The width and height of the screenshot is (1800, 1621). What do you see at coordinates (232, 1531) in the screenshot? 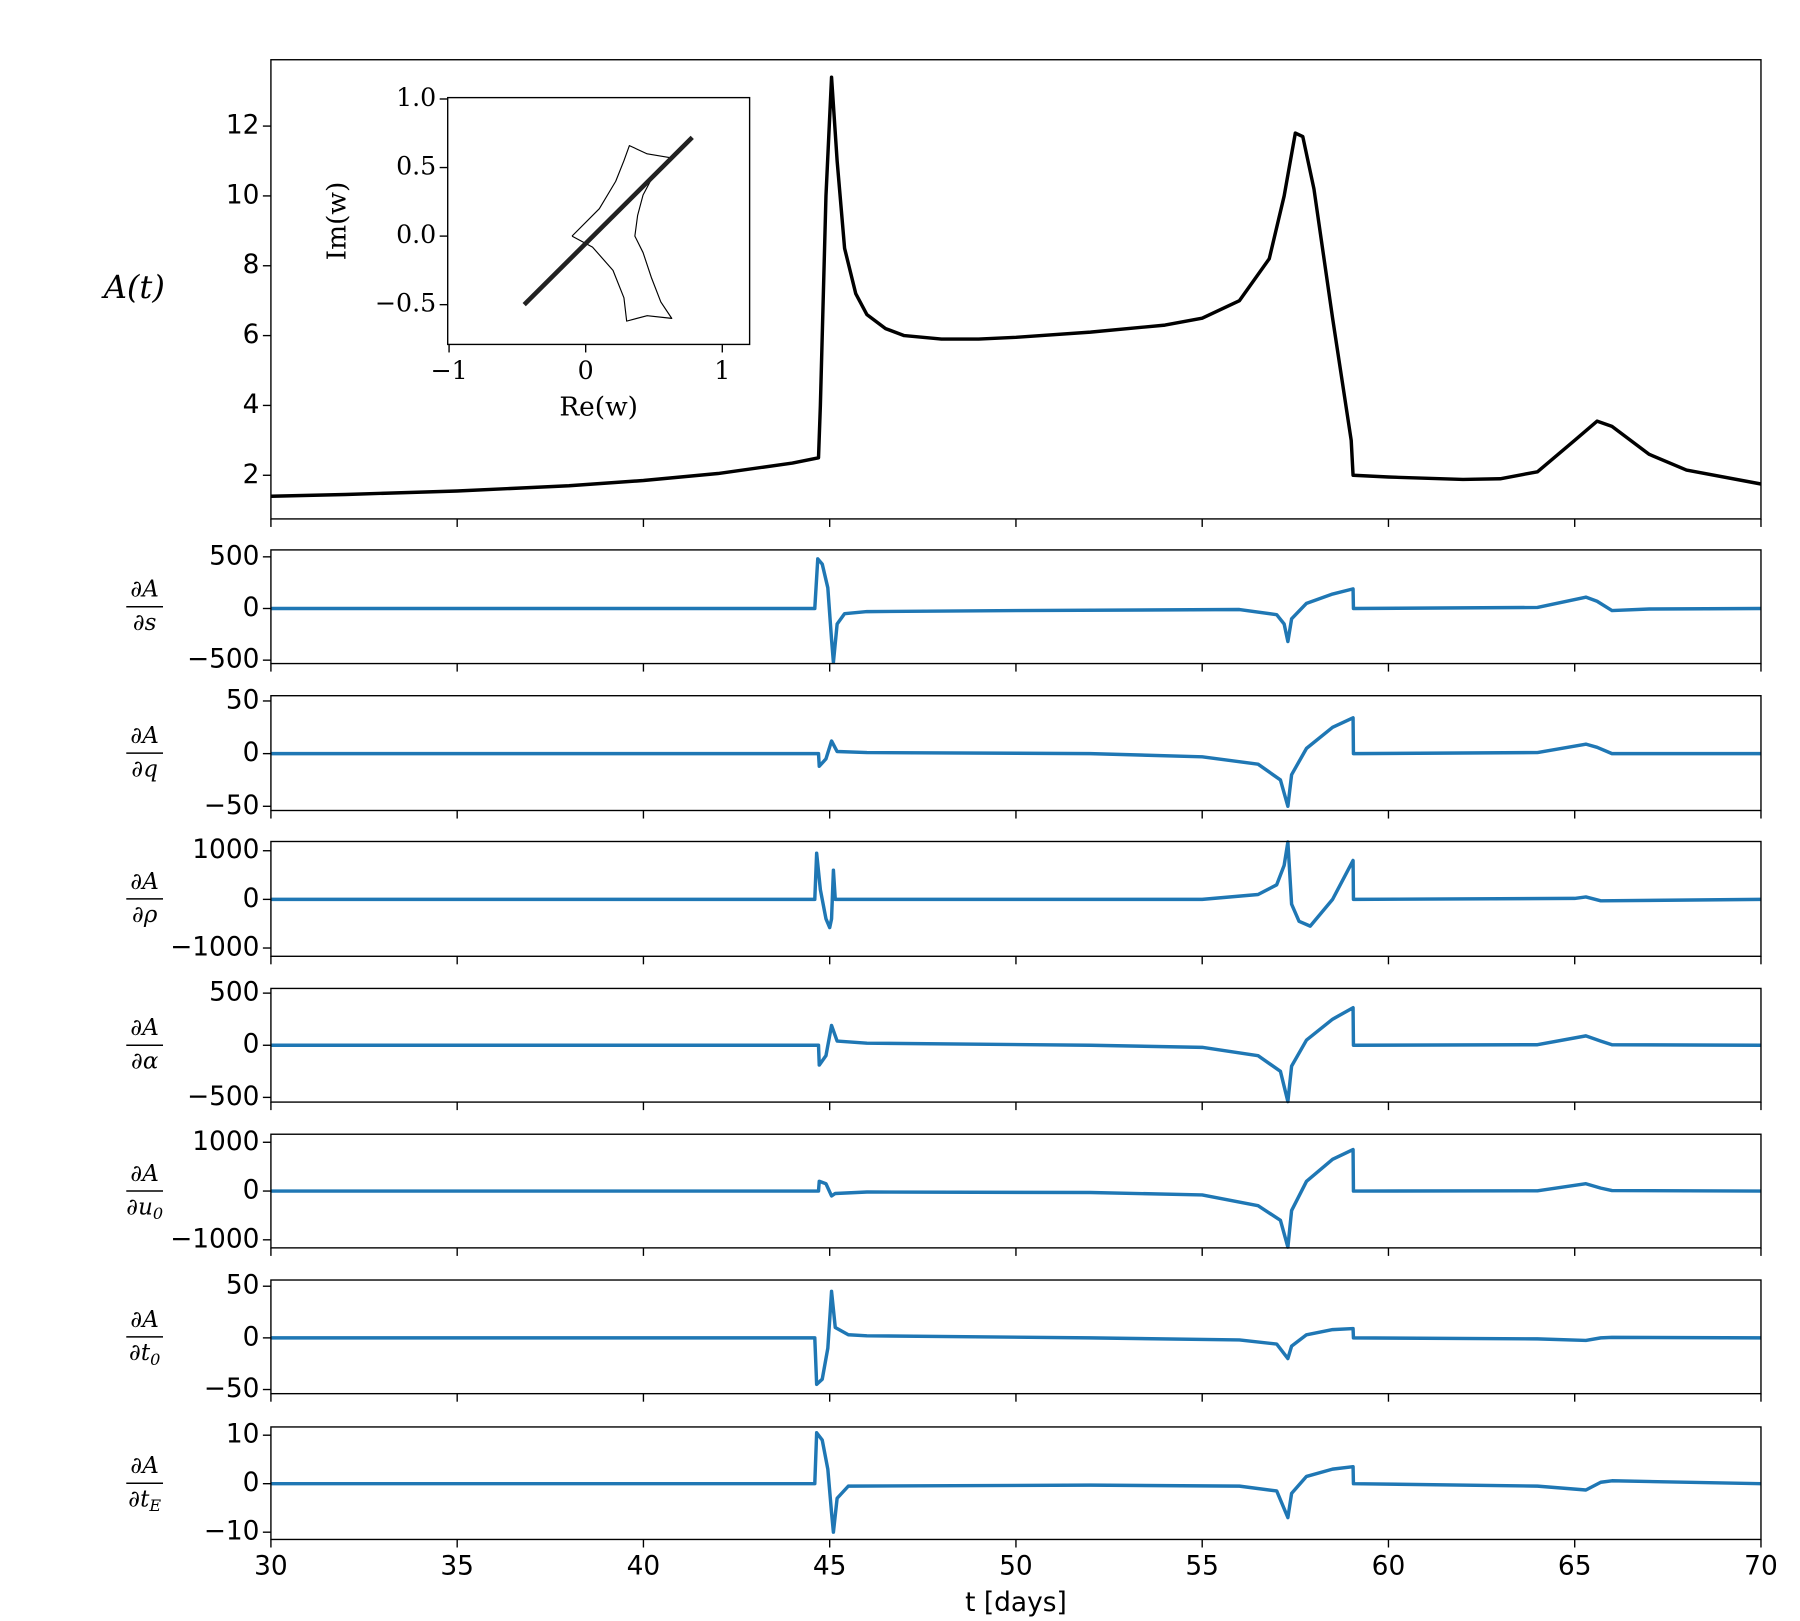
I see `y-tick-label: −10` at bounding box center [232, 1531].